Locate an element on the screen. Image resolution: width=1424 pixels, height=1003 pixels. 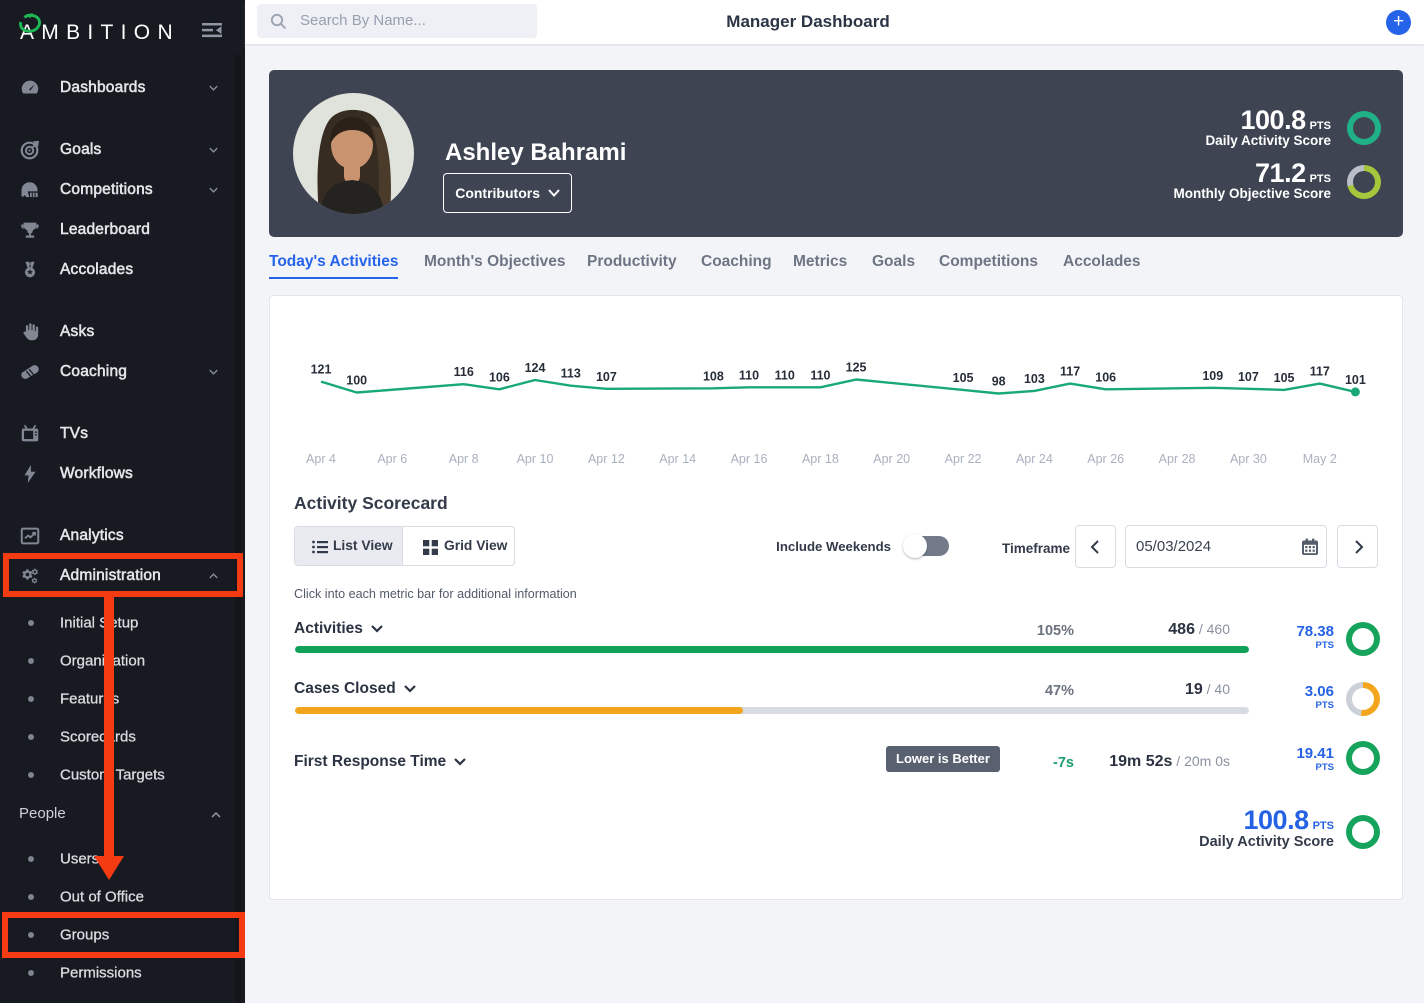
svg-text: Apr 28 is located at coordinates (1177, 459).